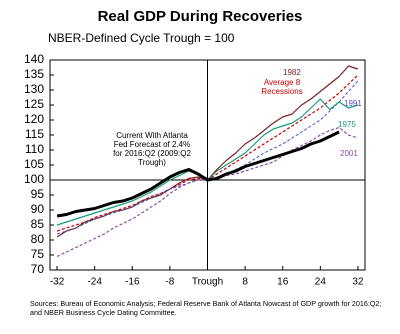 The width and height of the screenshot is (400, 334). What do you see at coordinates (34, 119) in the screenshot?
I see `y-tick-label: 120` at bounding box center [34, 119].